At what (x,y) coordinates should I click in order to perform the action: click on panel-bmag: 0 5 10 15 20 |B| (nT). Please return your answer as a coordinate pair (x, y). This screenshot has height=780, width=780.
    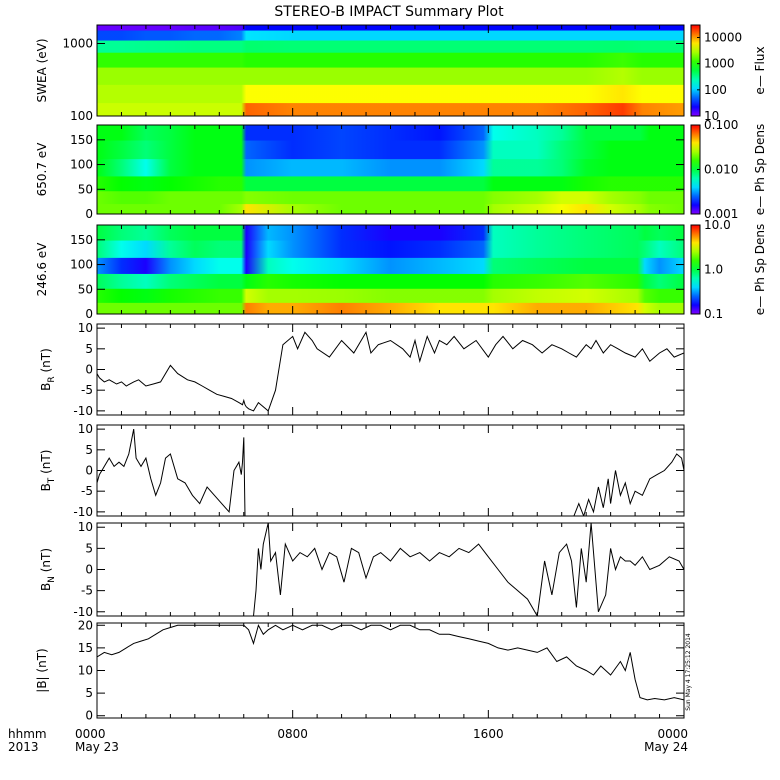
    Looking at the image, I should click on (360, 670).